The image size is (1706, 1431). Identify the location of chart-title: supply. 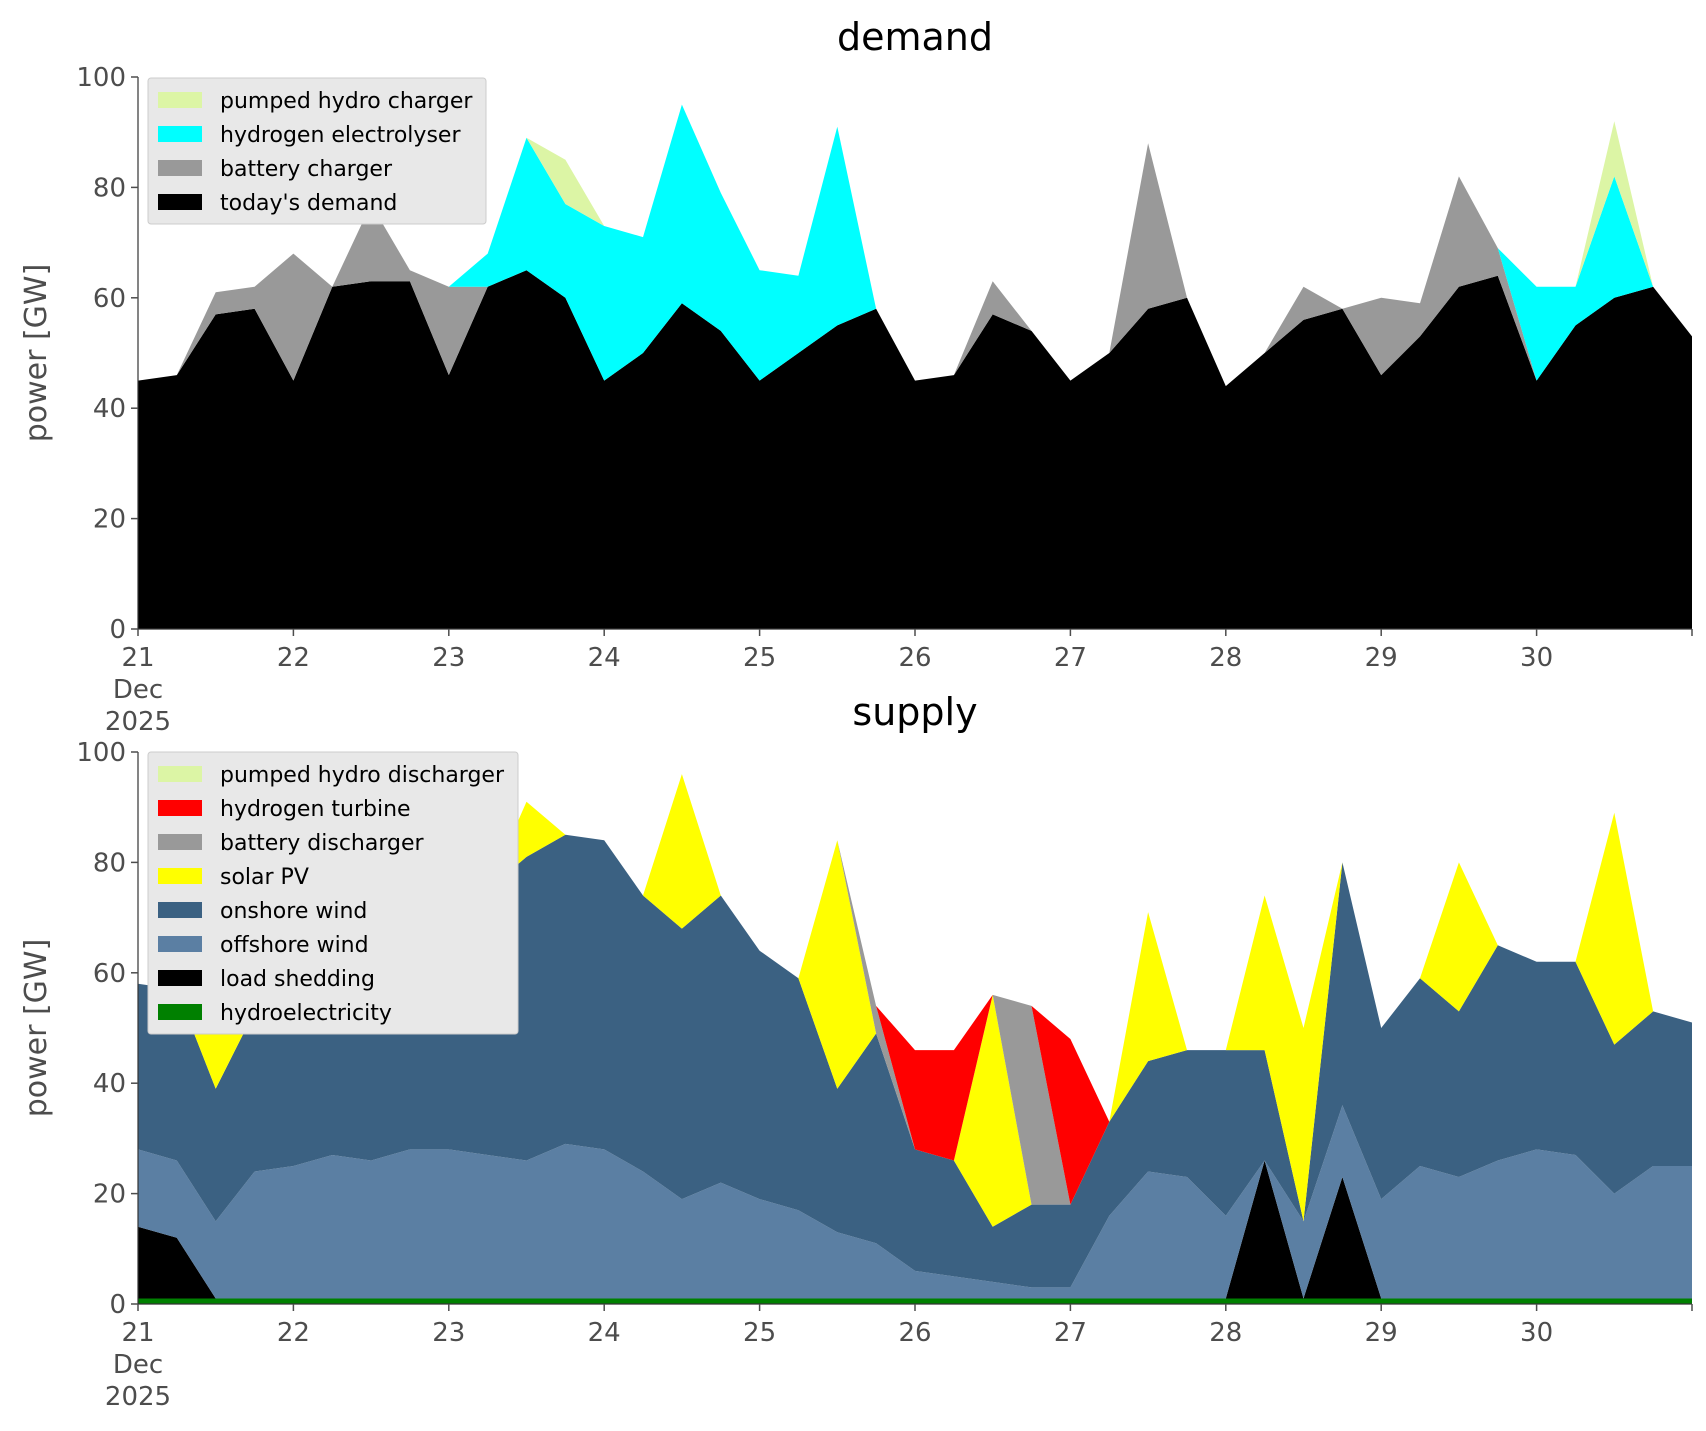
(914, 712).